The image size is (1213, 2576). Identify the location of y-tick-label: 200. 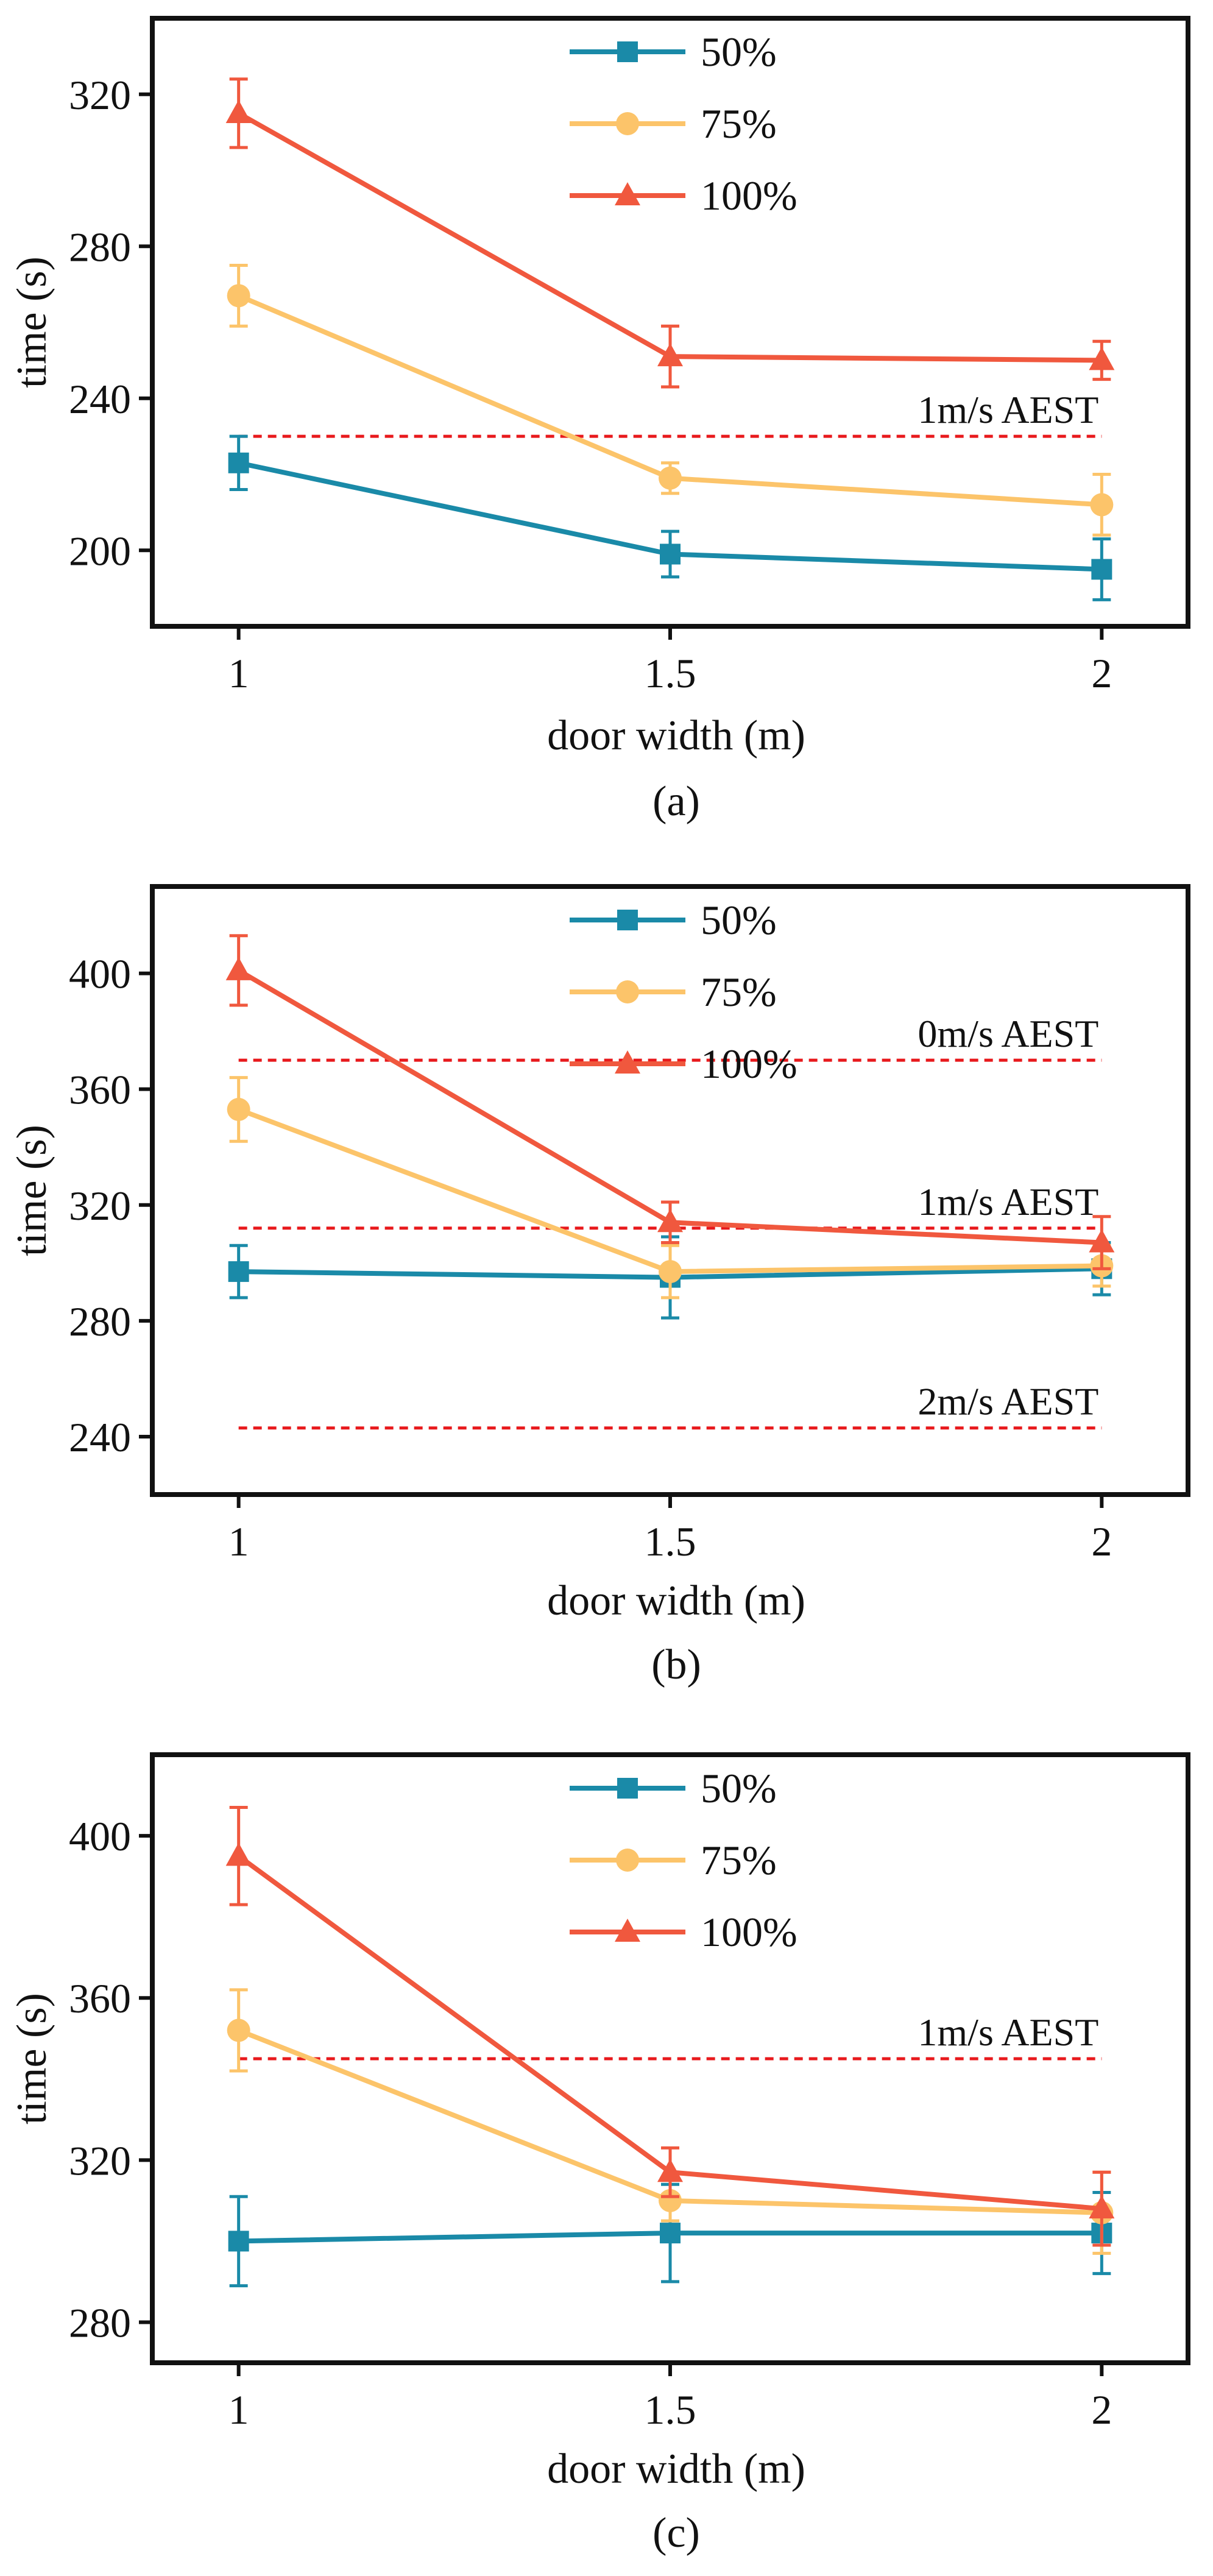
(100, 551).